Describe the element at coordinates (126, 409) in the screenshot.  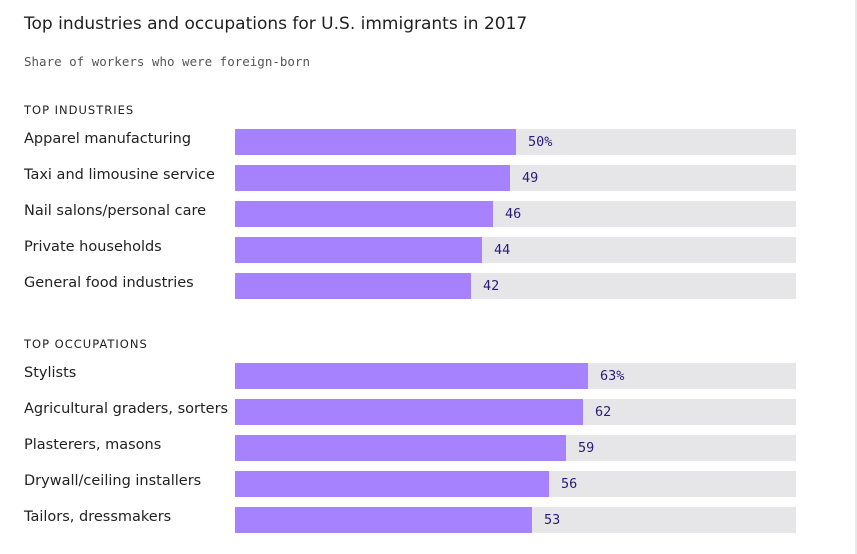
I see `occupation-label: Agricultural graders, sorters` at that location.